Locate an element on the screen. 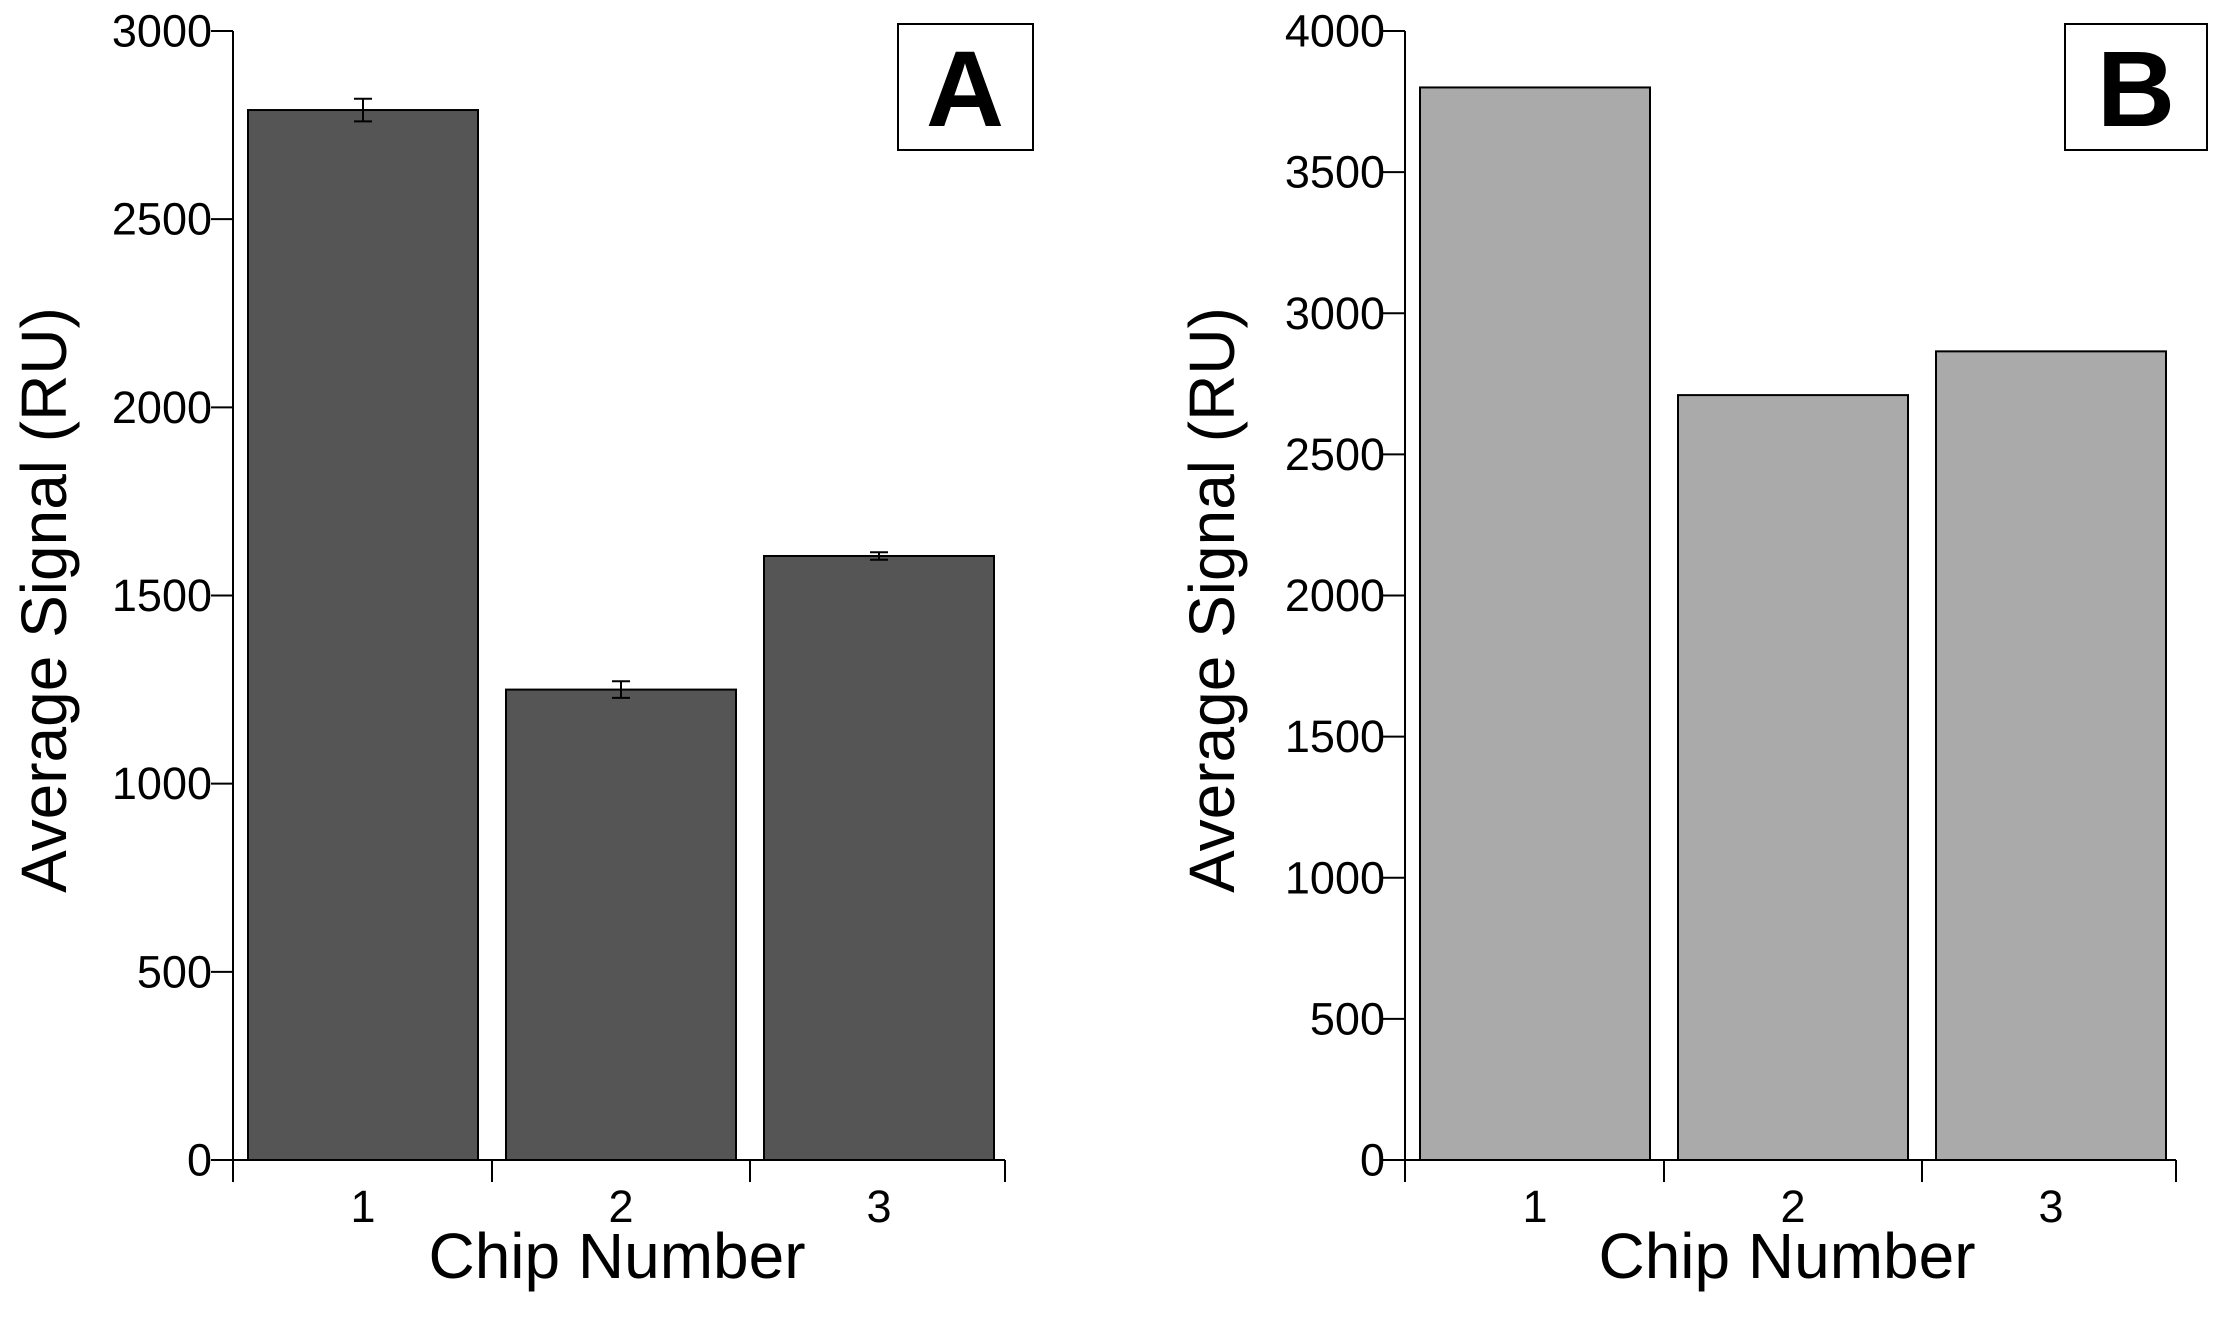 This screenshot has height=1320, width=2220. panel-b-y-ticks: 0 500 1000 1500 2000 2500 3000 3500 4000 is located at coordinates (1345, 596).